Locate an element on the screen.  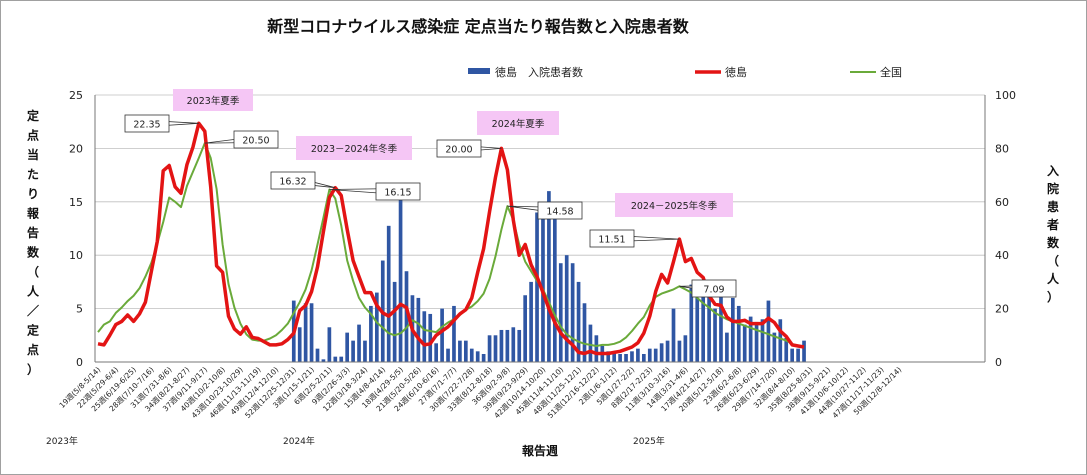
y-right-tick-label: 20 is located at coordinates (1002, 309).